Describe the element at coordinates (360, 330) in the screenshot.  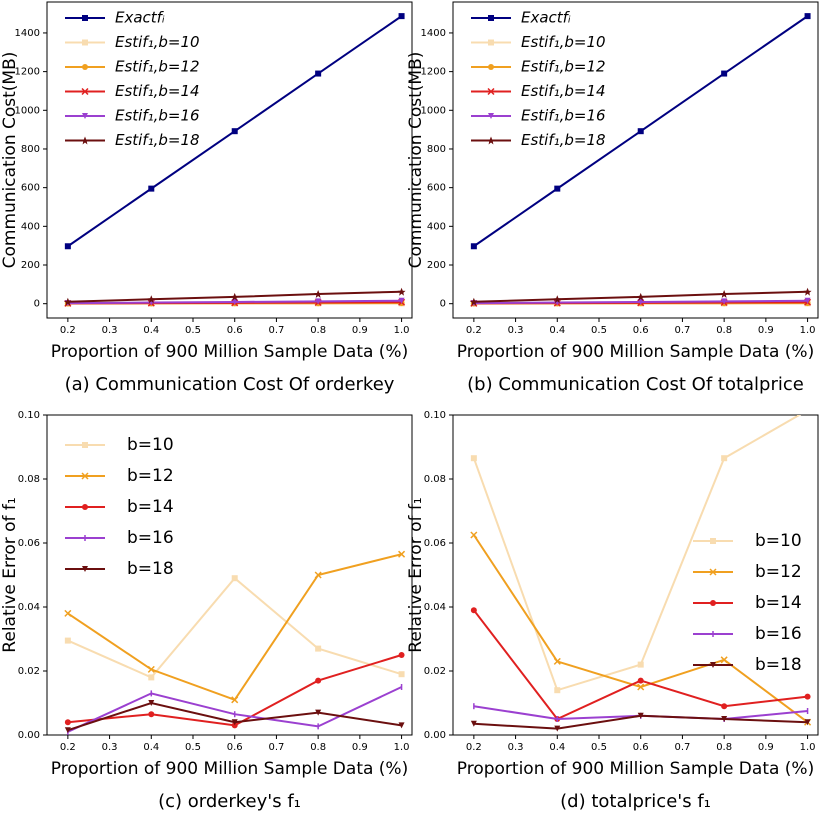
I see `x-tick-label: 0.9` at that location.